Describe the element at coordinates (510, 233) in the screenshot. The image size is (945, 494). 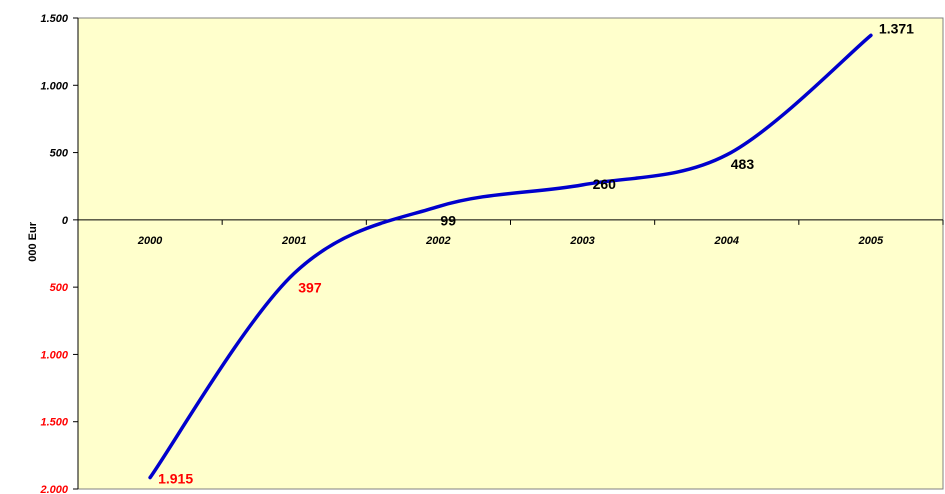
I see `x-axis: 2000 2001 2002 2003 2004 2005` at that location.